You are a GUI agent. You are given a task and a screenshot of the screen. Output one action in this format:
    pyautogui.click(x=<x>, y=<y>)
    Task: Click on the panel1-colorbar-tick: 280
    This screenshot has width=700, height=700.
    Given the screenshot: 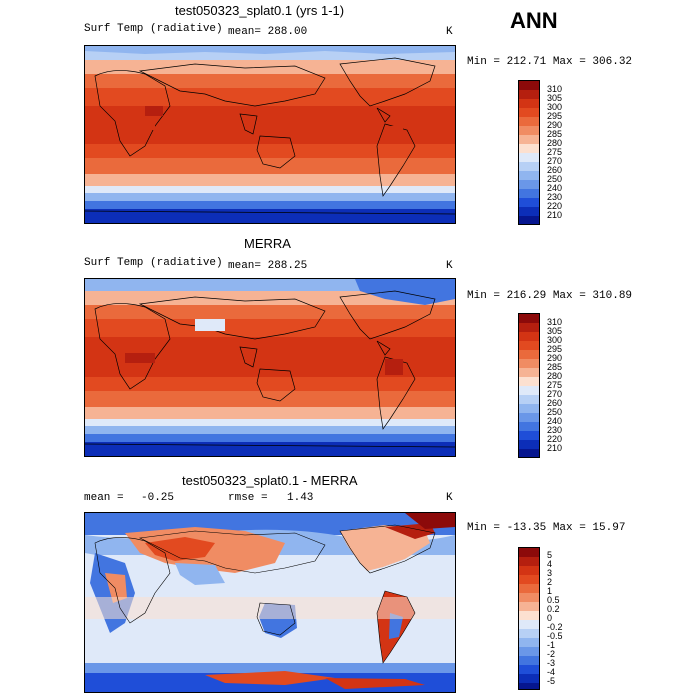 What is the action you would take?
    pyautogui.click(x=555, y=143)
    